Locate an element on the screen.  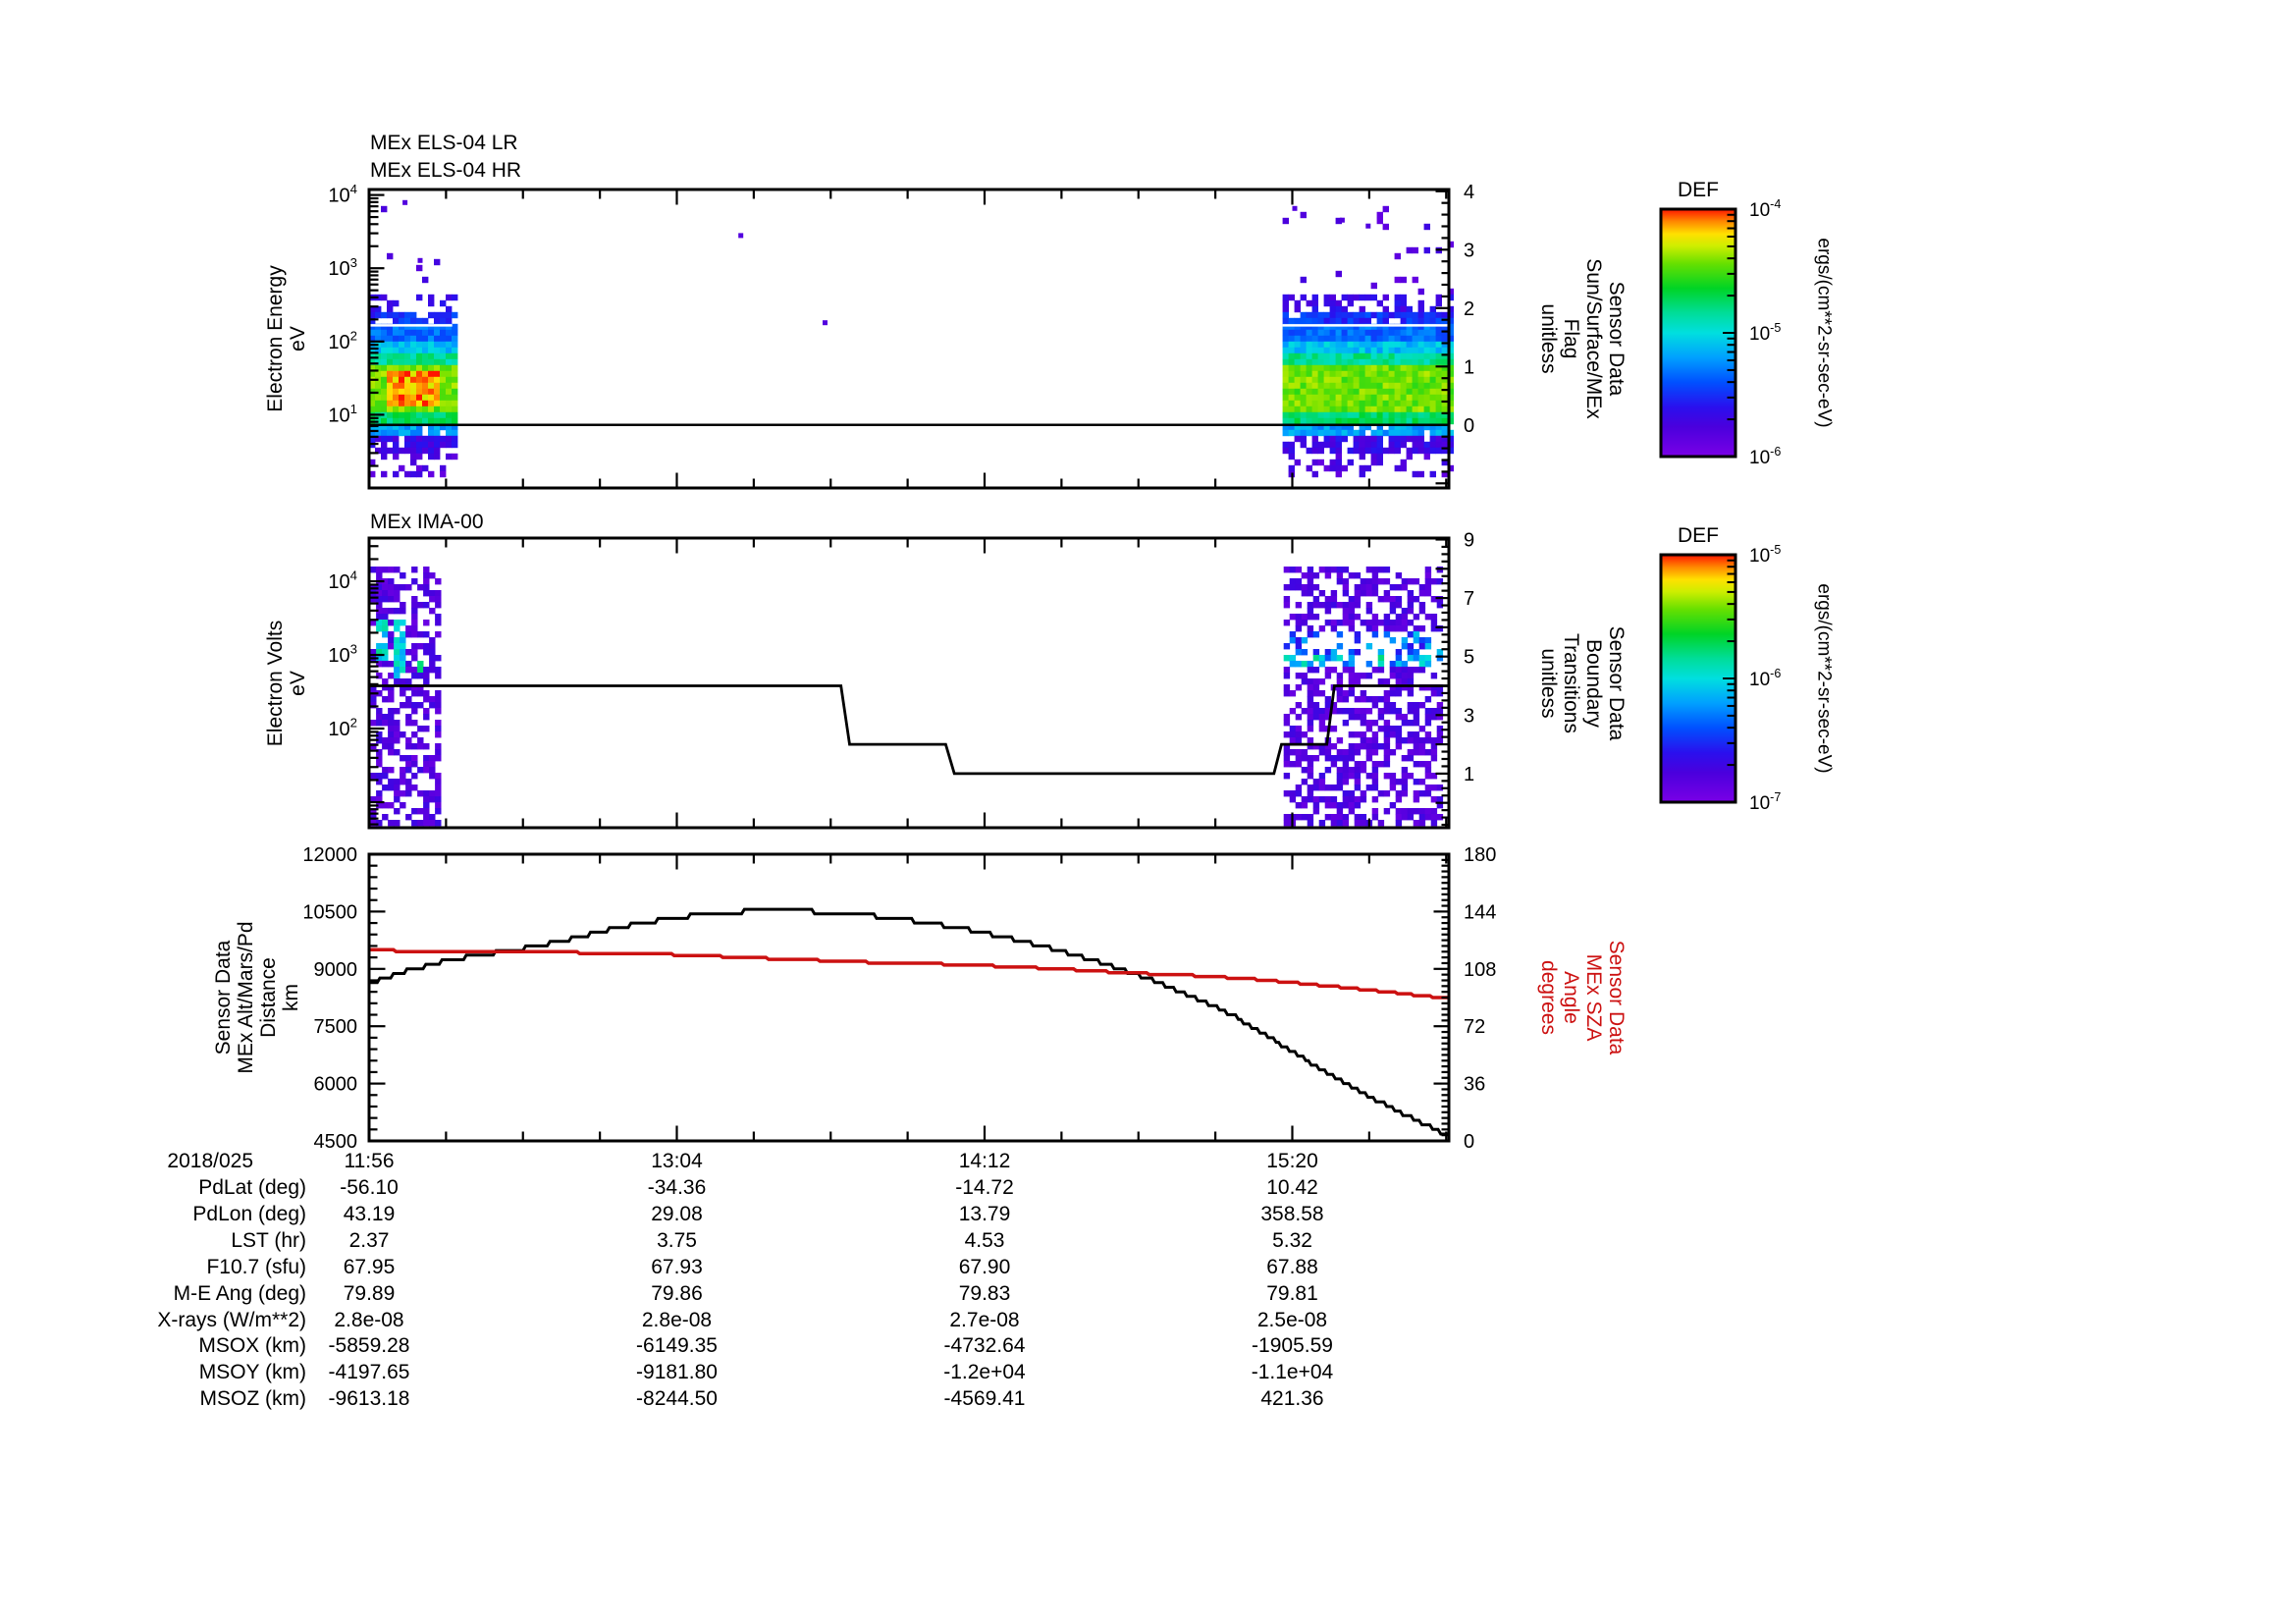
right-tick-label: 36 is located at coordinates (1474, 1085).